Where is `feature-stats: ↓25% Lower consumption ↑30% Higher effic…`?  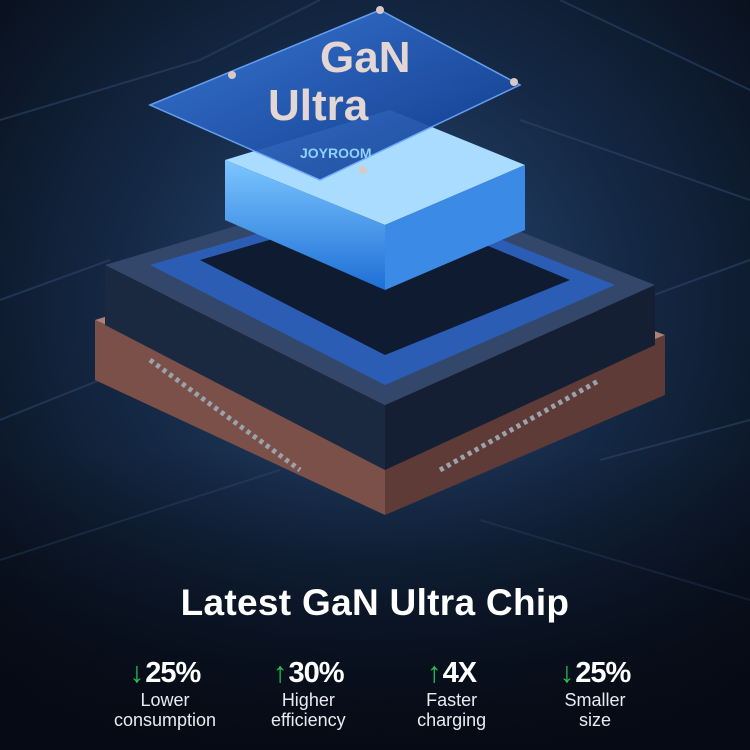
feature-stats: ↓25% Lower consumption ↑30% Higher effic… is located at coordinates (380, 693).